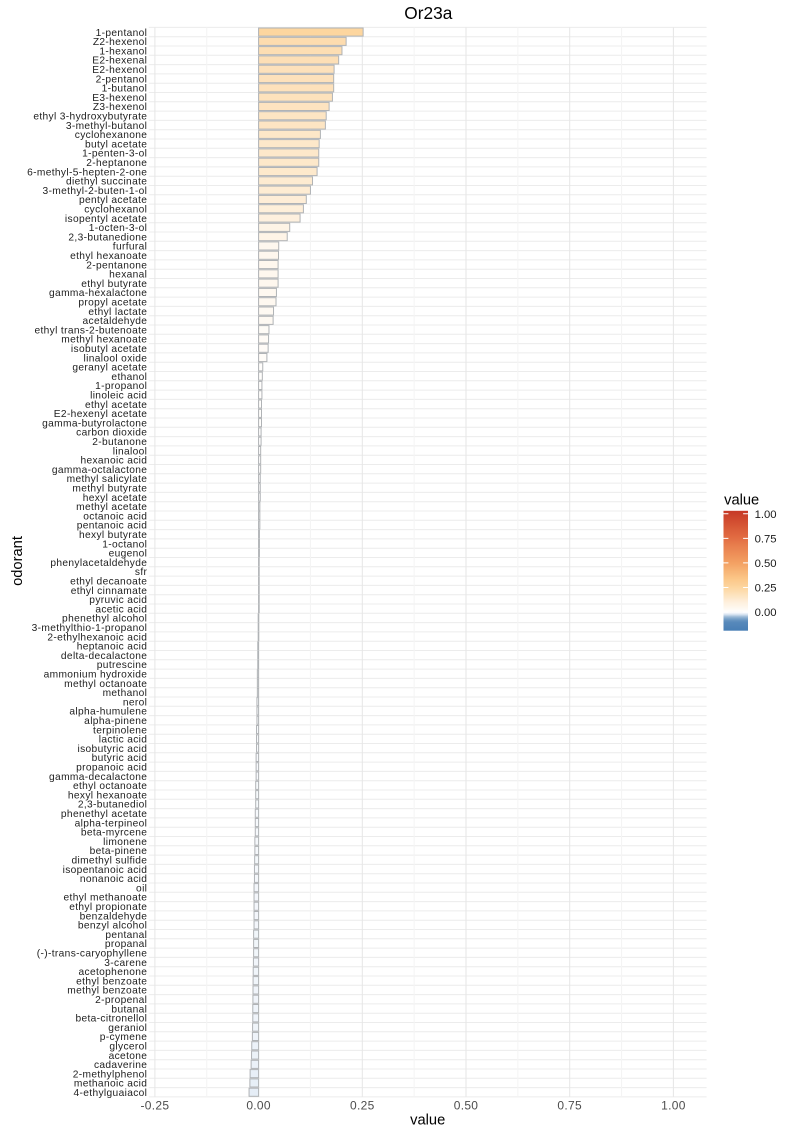  Describe the element at coordinates (114, 321) in the screenshot. I see `svg-text: acetaldehyde` at that location.